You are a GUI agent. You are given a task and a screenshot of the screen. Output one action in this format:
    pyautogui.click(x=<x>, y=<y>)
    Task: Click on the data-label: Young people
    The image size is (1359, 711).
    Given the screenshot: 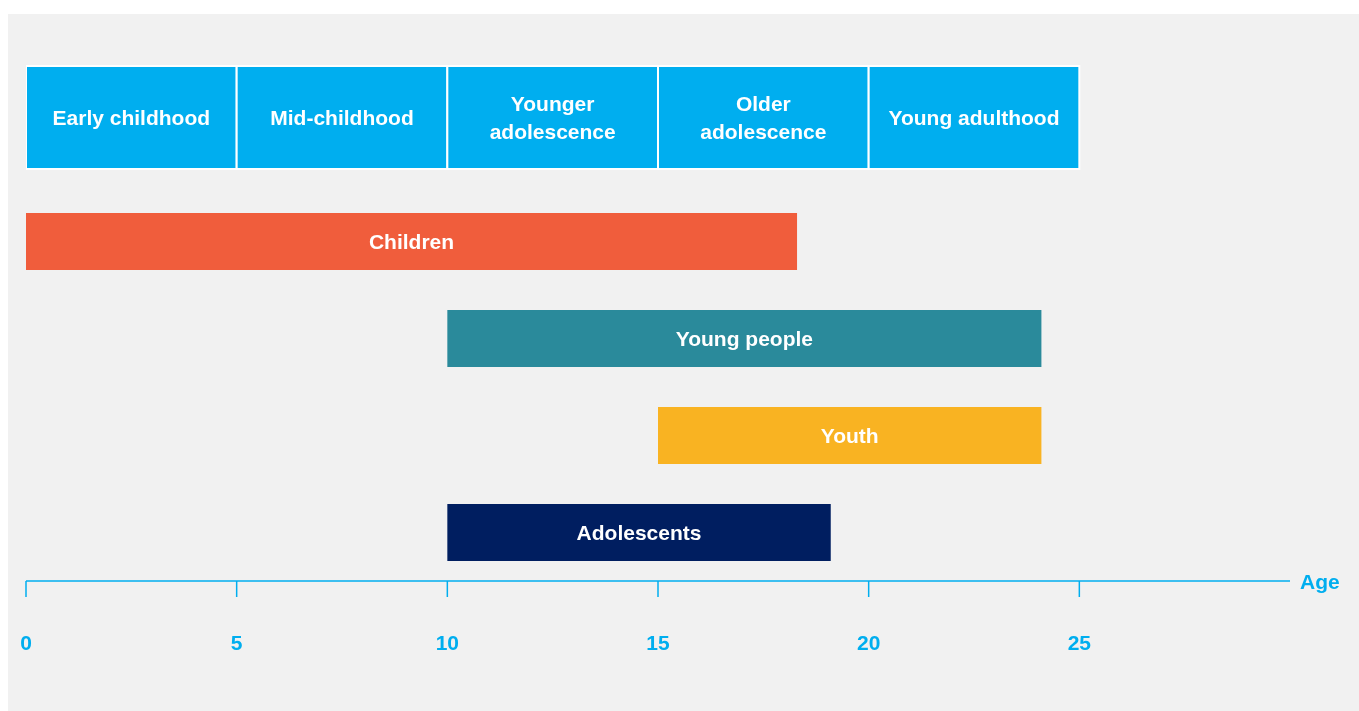 What is the action you would take?
    pyautogui.click(x=744, y=338)
    